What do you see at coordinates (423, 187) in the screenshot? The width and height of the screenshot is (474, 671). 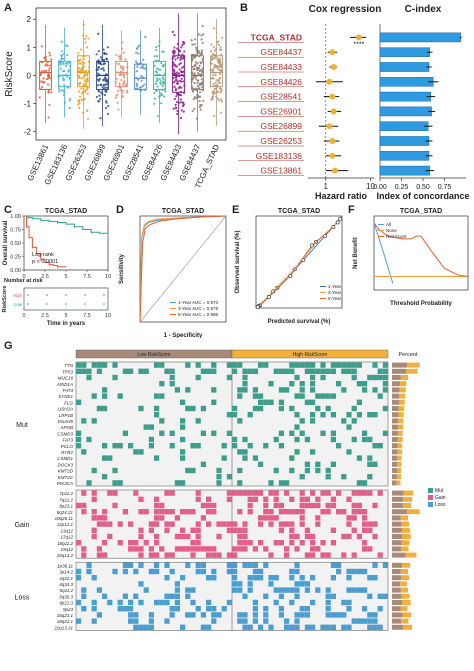 I see `x-tick-label: 0.50` at bounding box center [423, 187].